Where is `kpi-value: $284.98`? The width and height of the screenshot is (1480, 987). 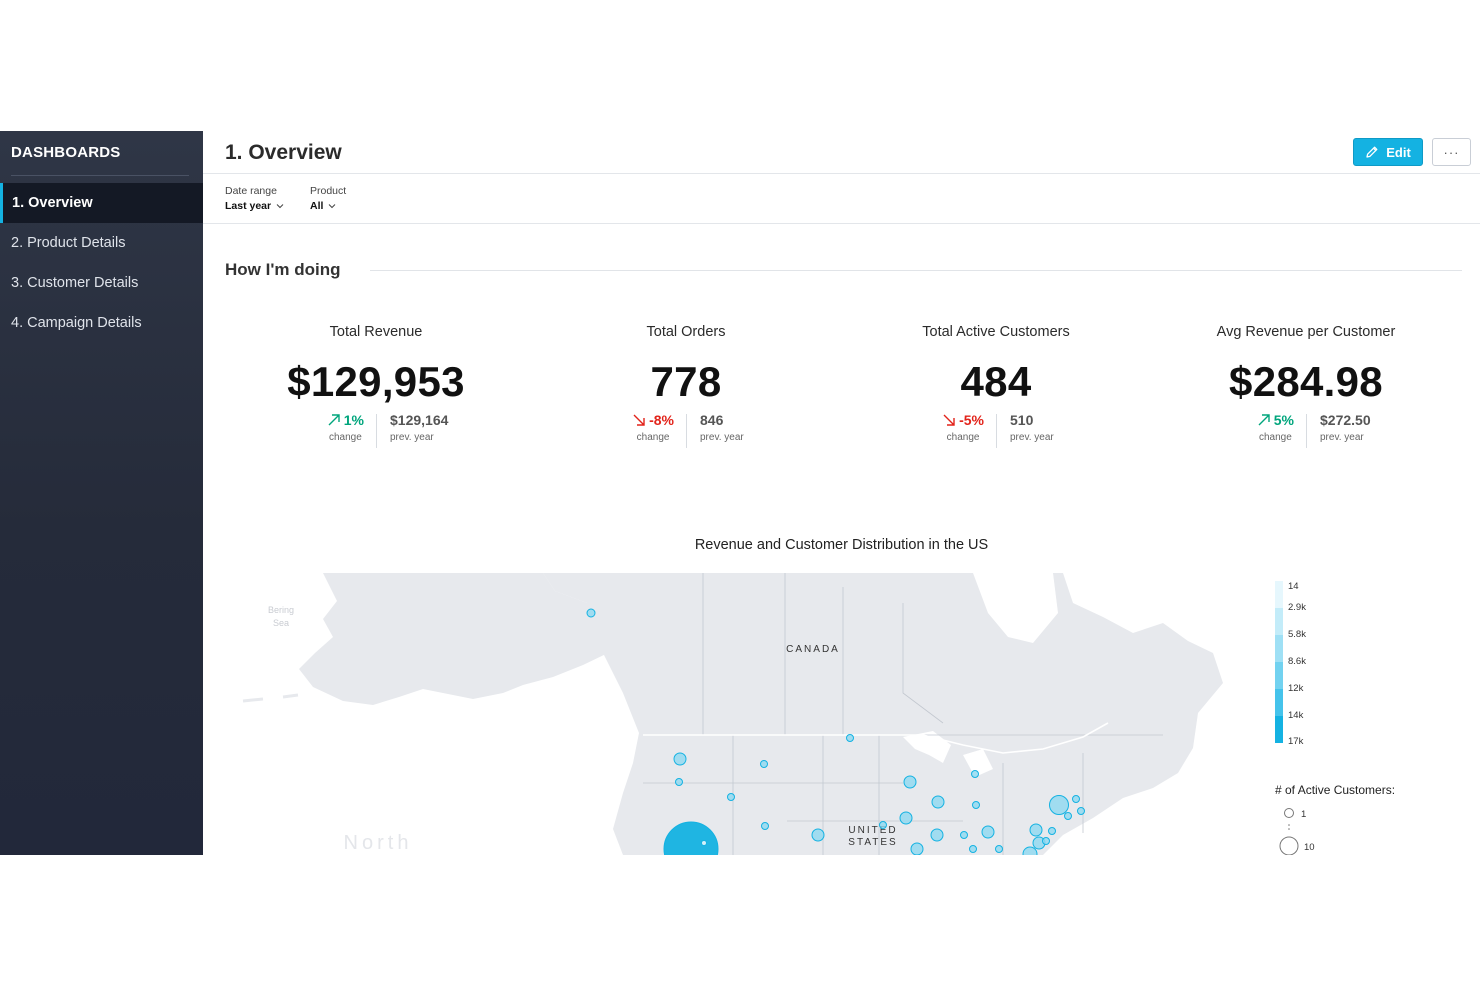
kpi-value: $284.98 is located at coordinates (1306, 381).